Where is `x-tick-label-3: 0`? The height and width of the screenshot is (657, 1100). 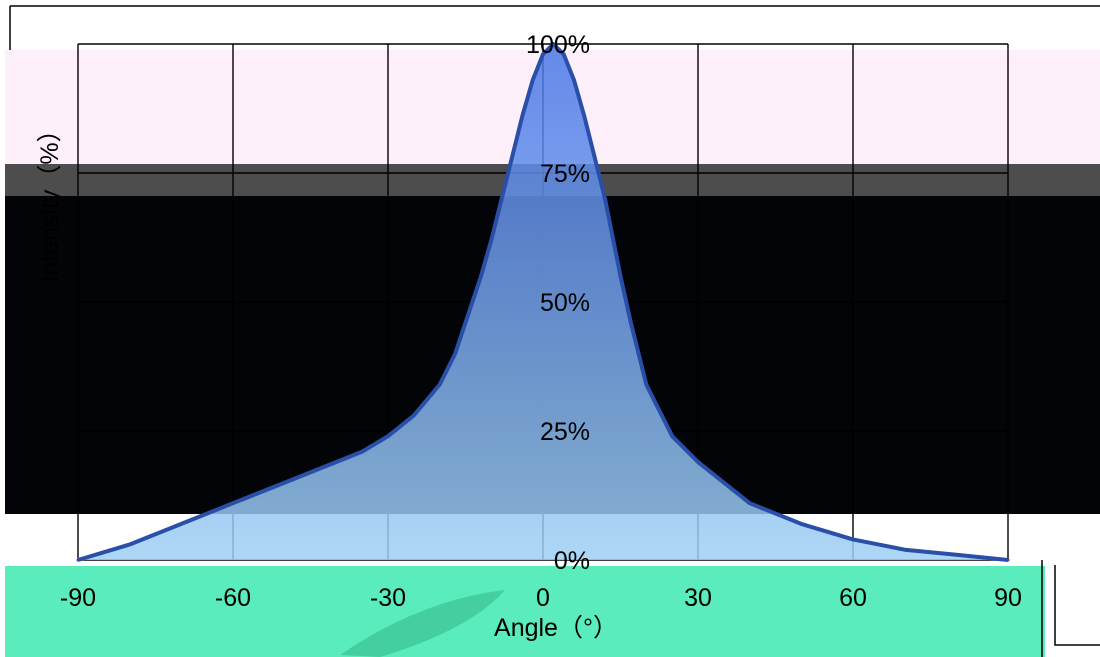
x-tick-label-3: 0 is located at coordinates (543, 598).